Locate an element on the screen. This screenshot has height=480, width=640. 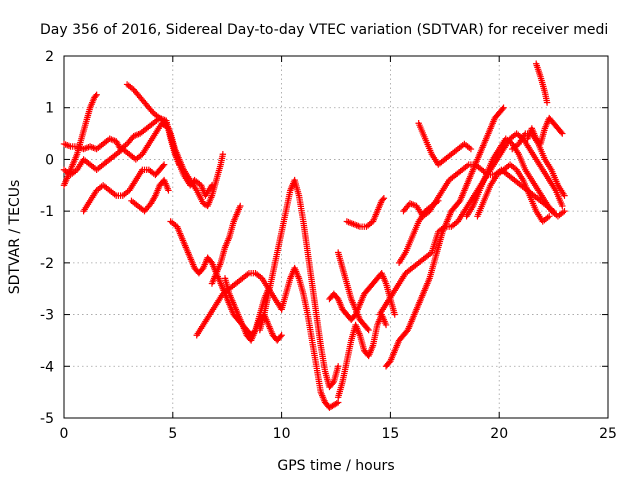
x-tick-label: 5 is located at coordinates (172, 434).